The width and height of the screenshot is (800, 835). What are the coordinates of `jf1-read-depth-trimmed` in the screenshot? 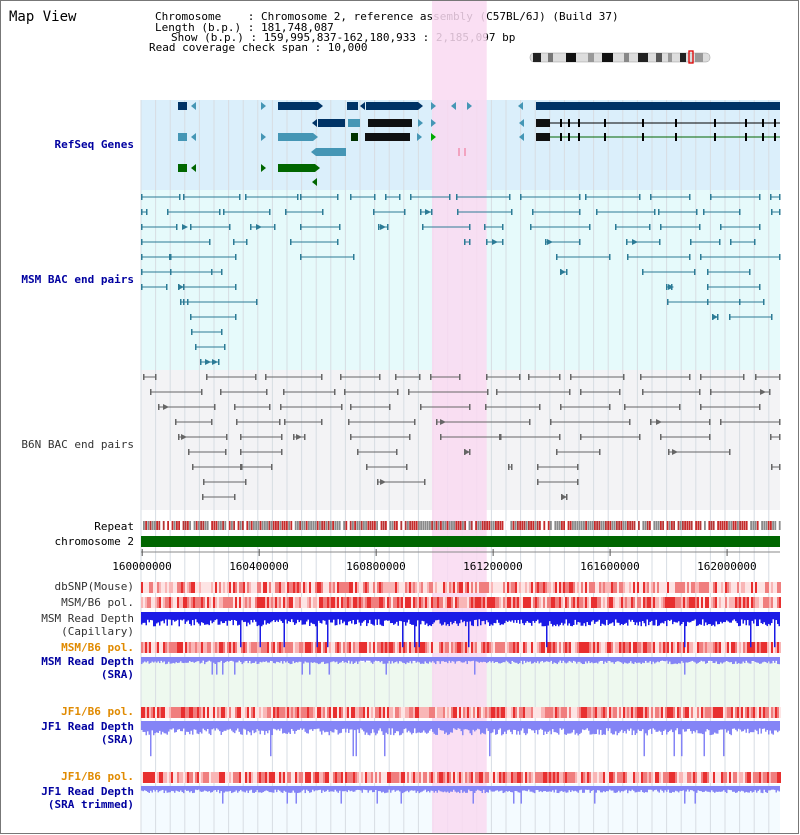 It's located at (460, 795).